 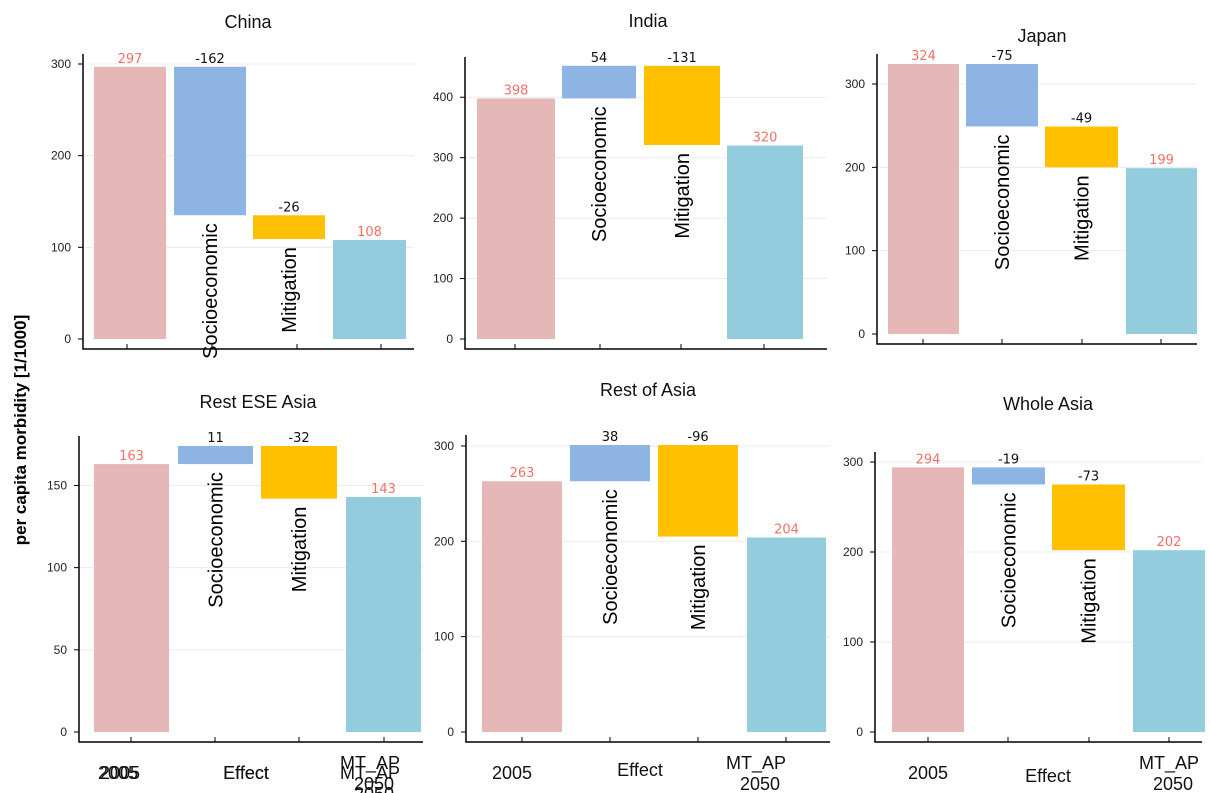 What do you see at coordinates (756, 763) in the screenshot?
I see `panel-5-x-category-label: MT_AP` at bounding box center [756, 763].